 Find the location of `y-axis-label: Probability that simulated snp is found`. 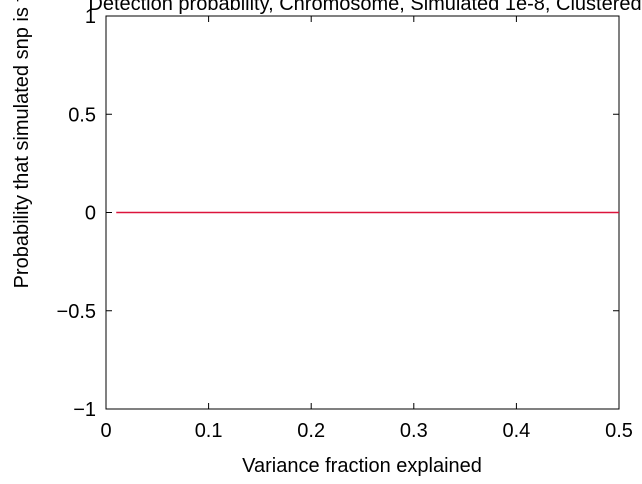

y-axis-label: Probability that simulated snp is found is located at coordinates (22, 144).